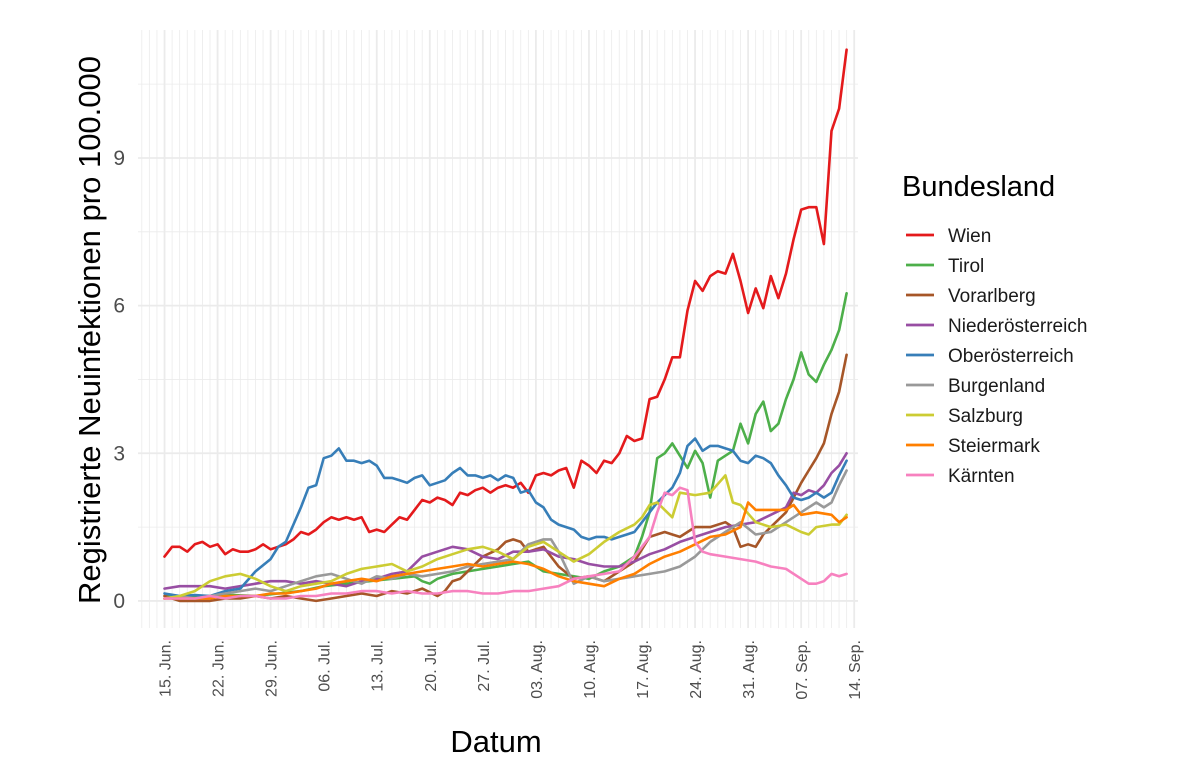 Image resolution: width=1200 pixels, height=772 pixels. What do you see at coordinates (981, 476) in the screenshot?
I see `legend-label: Kärnten` at bounding box center [981, 476].